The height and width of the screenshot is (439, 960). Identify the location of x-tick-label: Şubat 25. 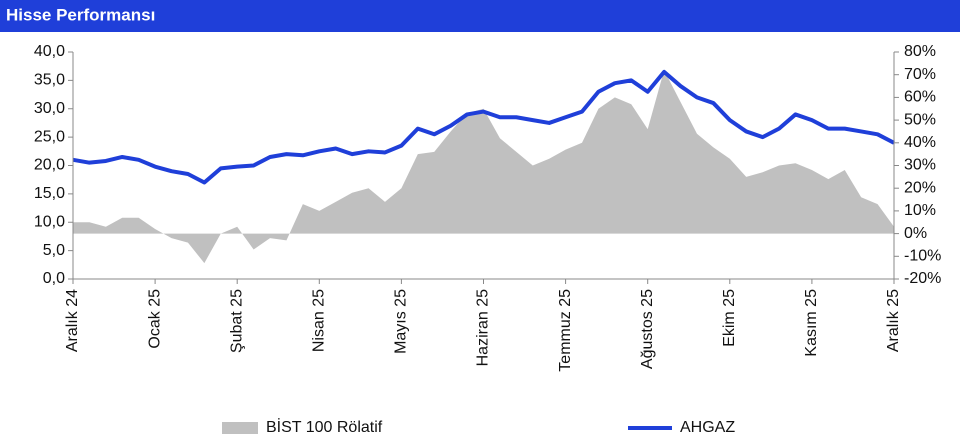
(236, 321).